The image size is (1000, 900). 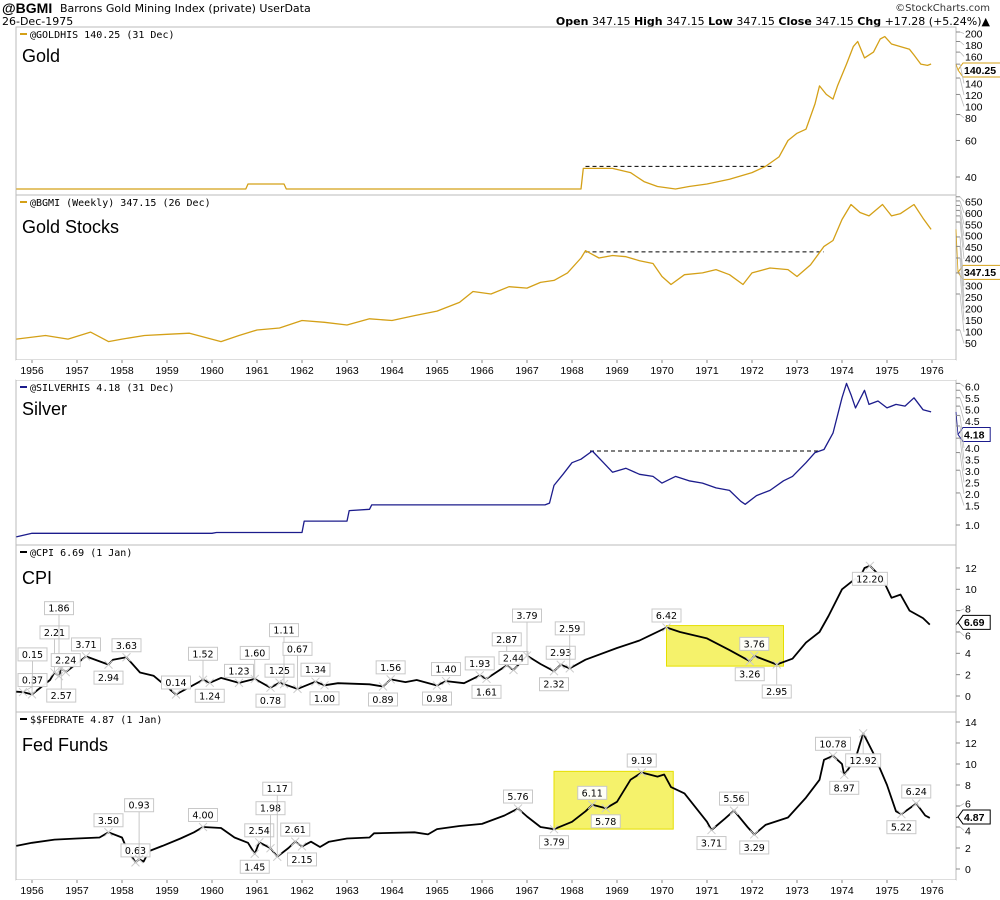 I want to click on data-label-text: 4.00, so click(x=202, y=816).